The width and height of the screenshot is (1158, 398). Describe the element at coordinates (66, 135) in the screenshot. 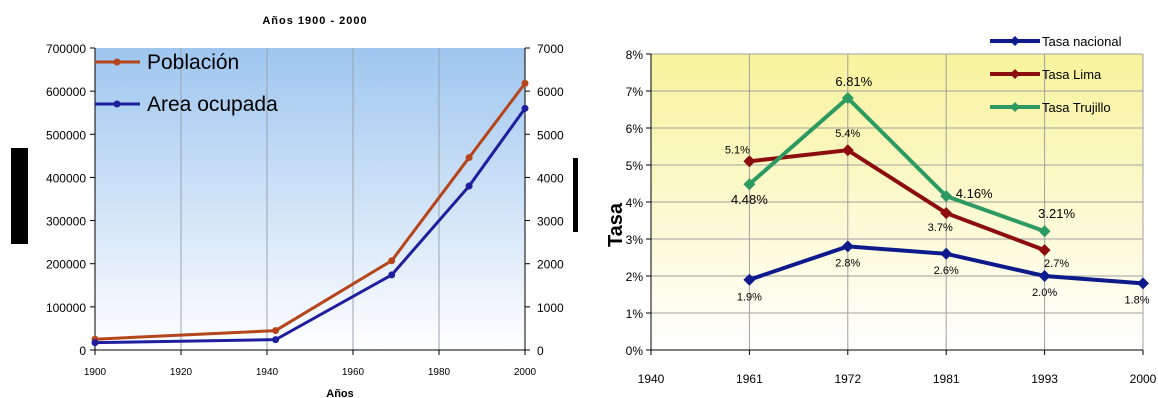

I see `chart1-y-left-tick-label: 500000` at that location.